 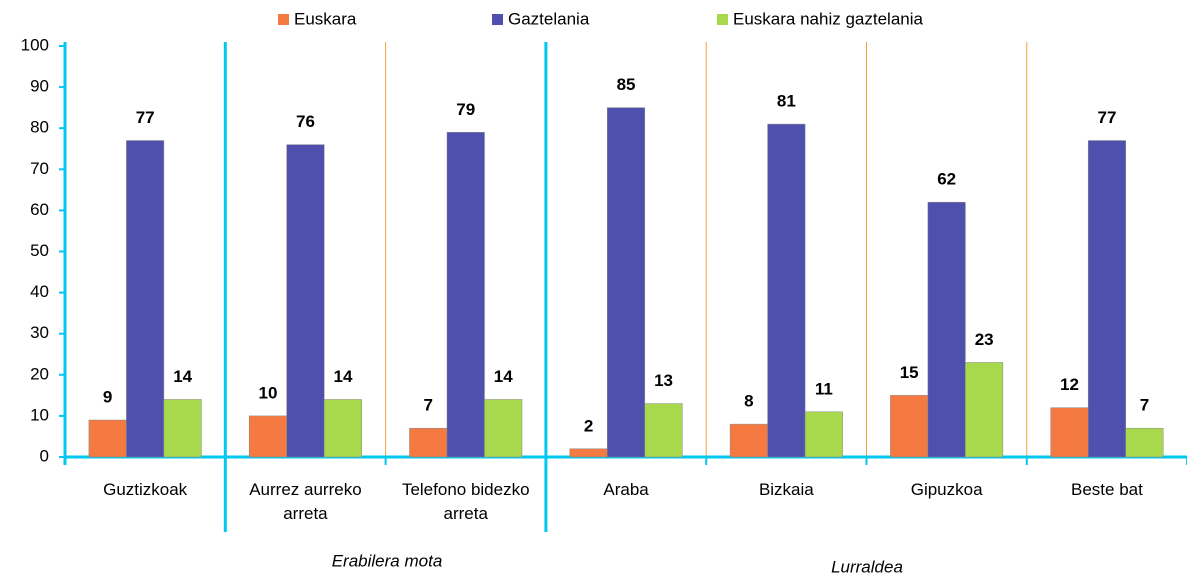 I want to click on data-label: 62, so click(x=946, y=179).